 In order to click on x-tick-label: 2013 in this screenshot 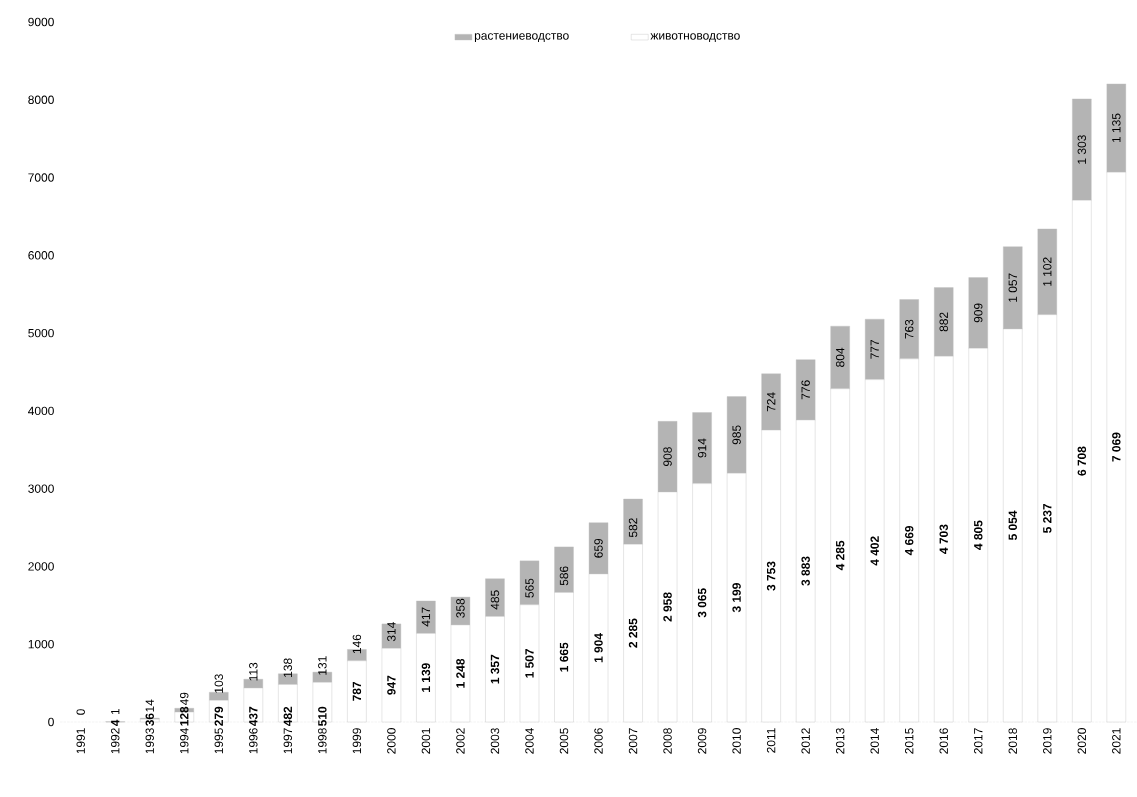, I will do `click(840, 741)`.